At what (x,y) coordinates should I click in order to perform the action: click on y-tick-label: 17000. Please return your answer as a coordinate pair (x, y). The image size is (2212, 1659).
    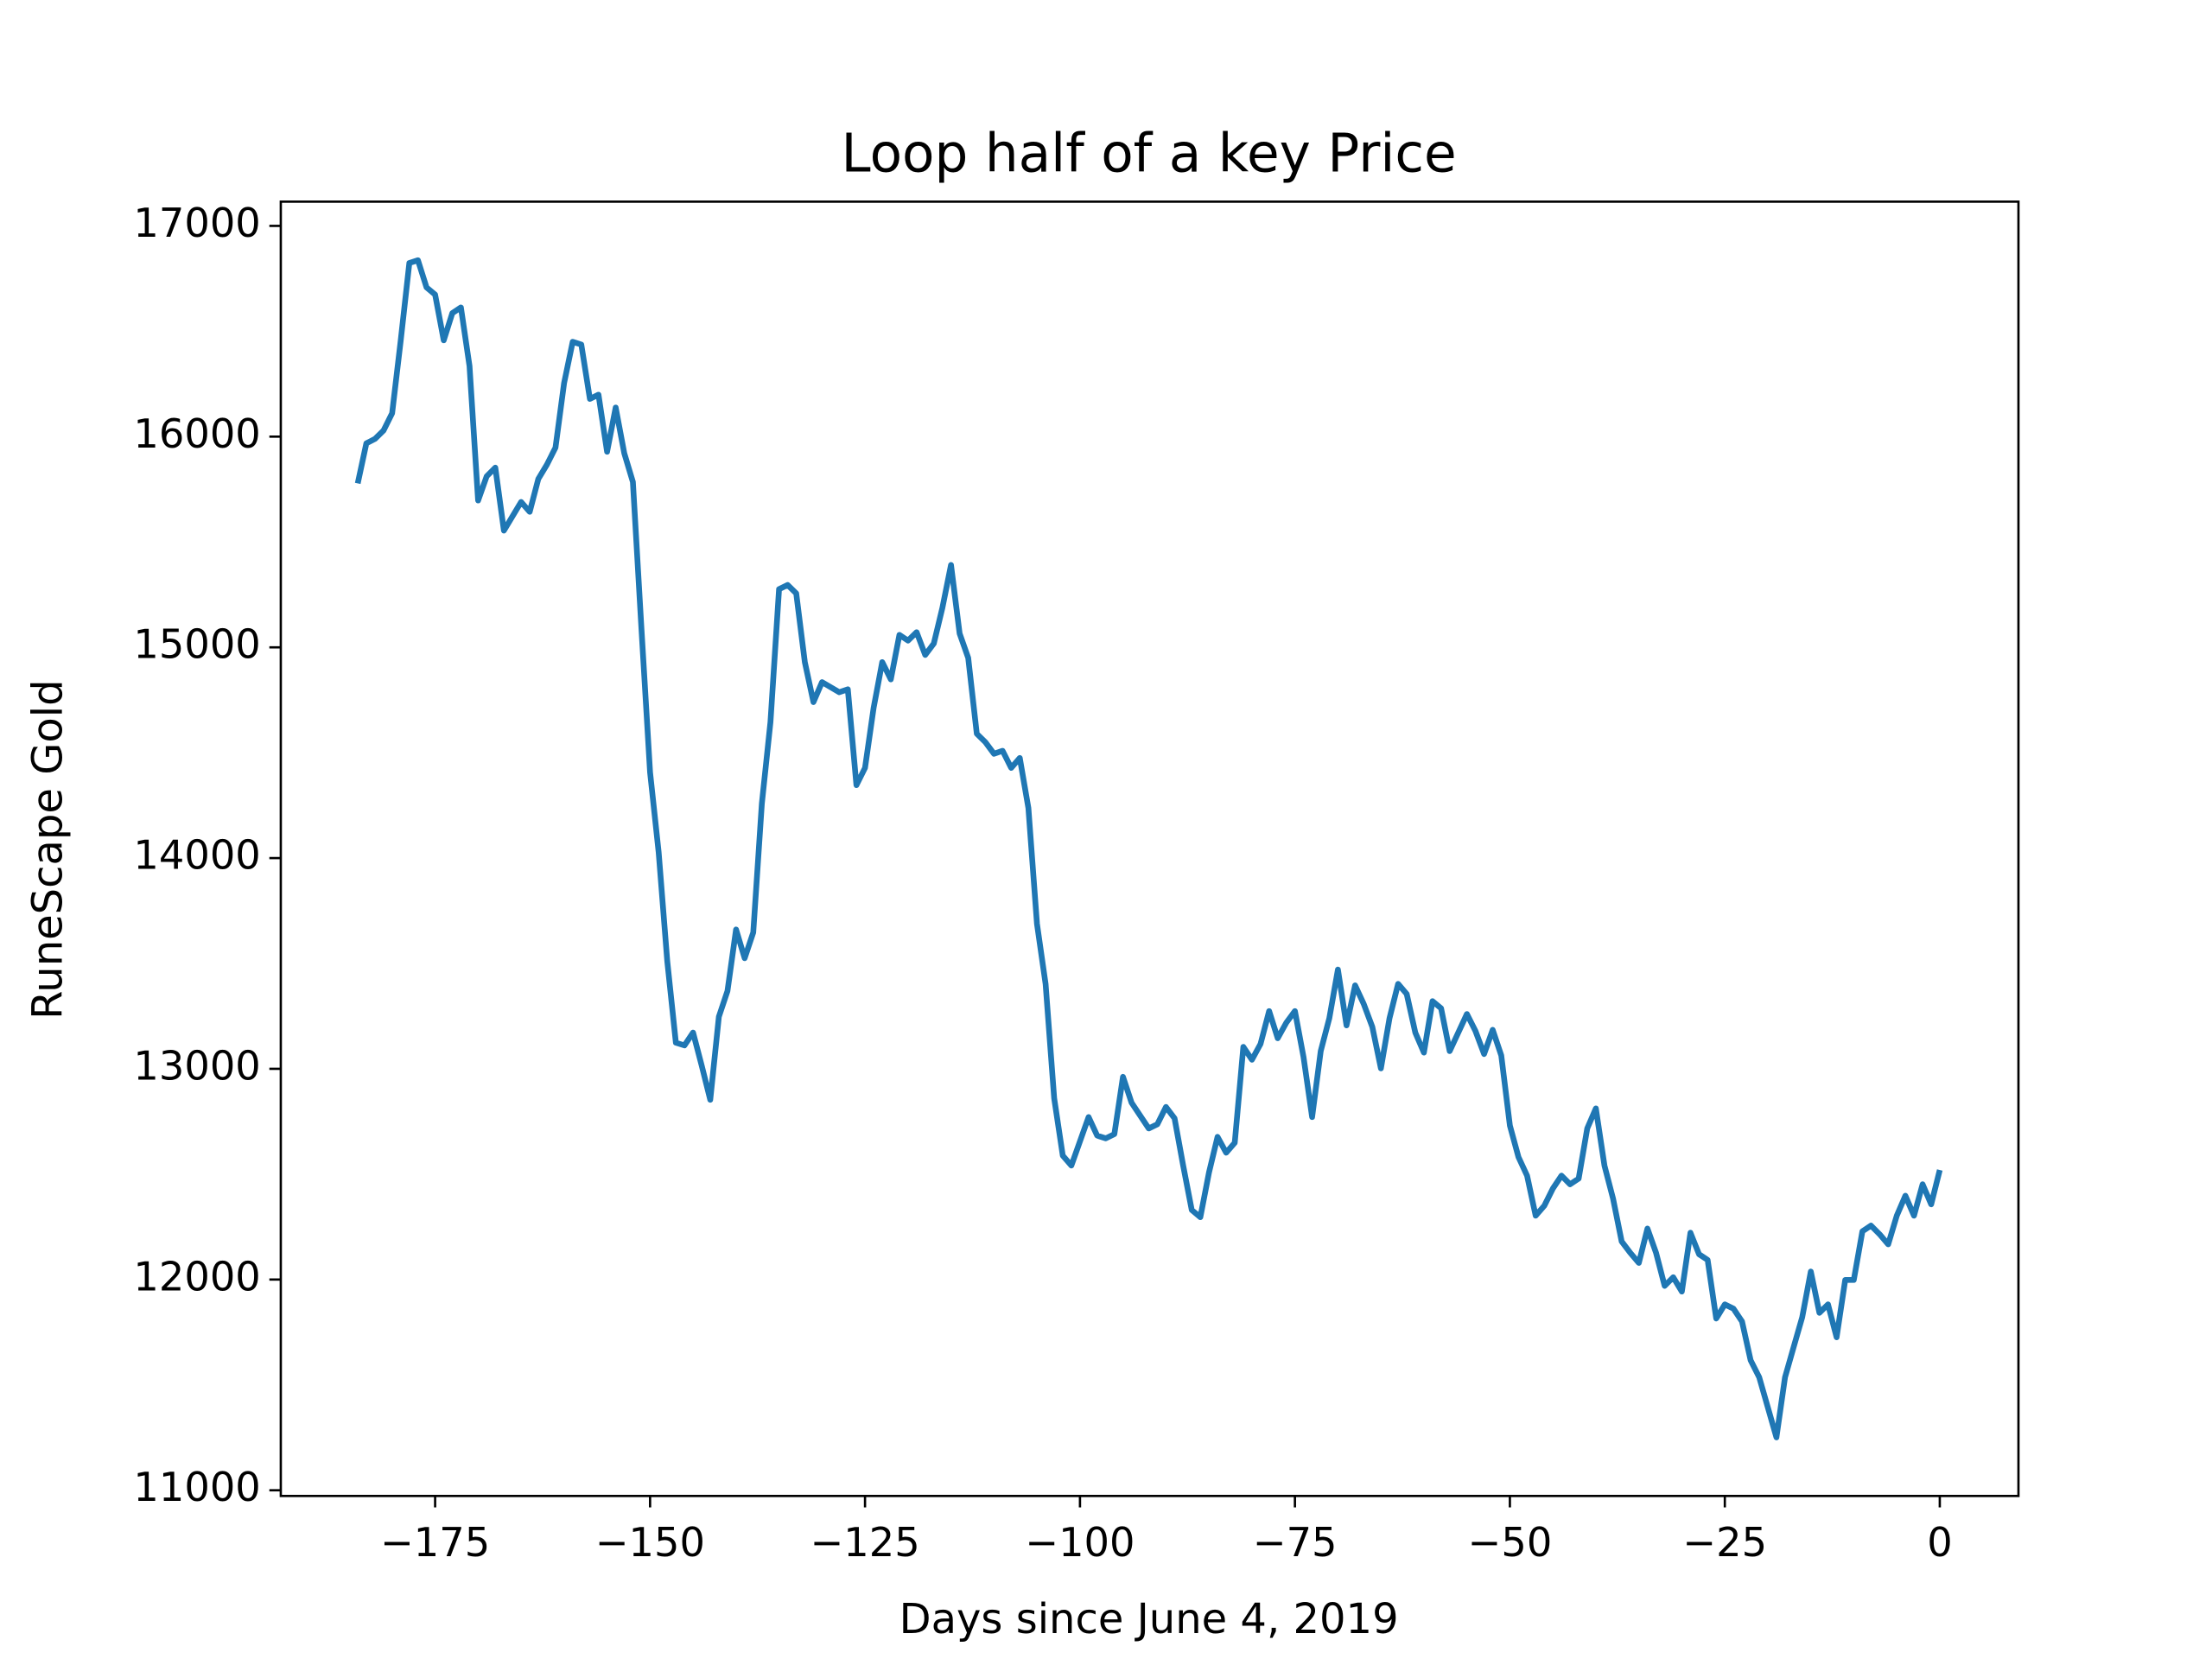
    Looking at the image, I should click on (196, 223).